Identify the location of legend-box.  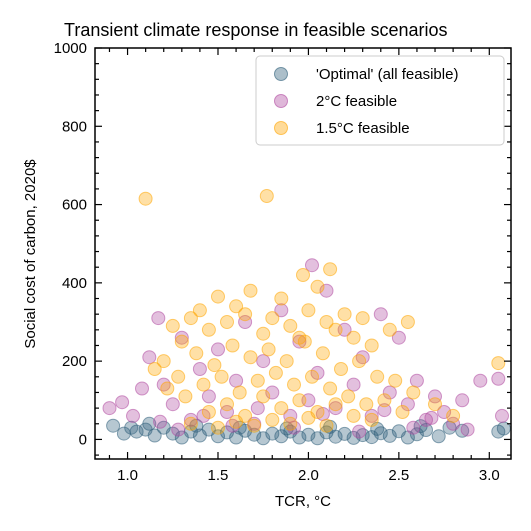
(380, 100).